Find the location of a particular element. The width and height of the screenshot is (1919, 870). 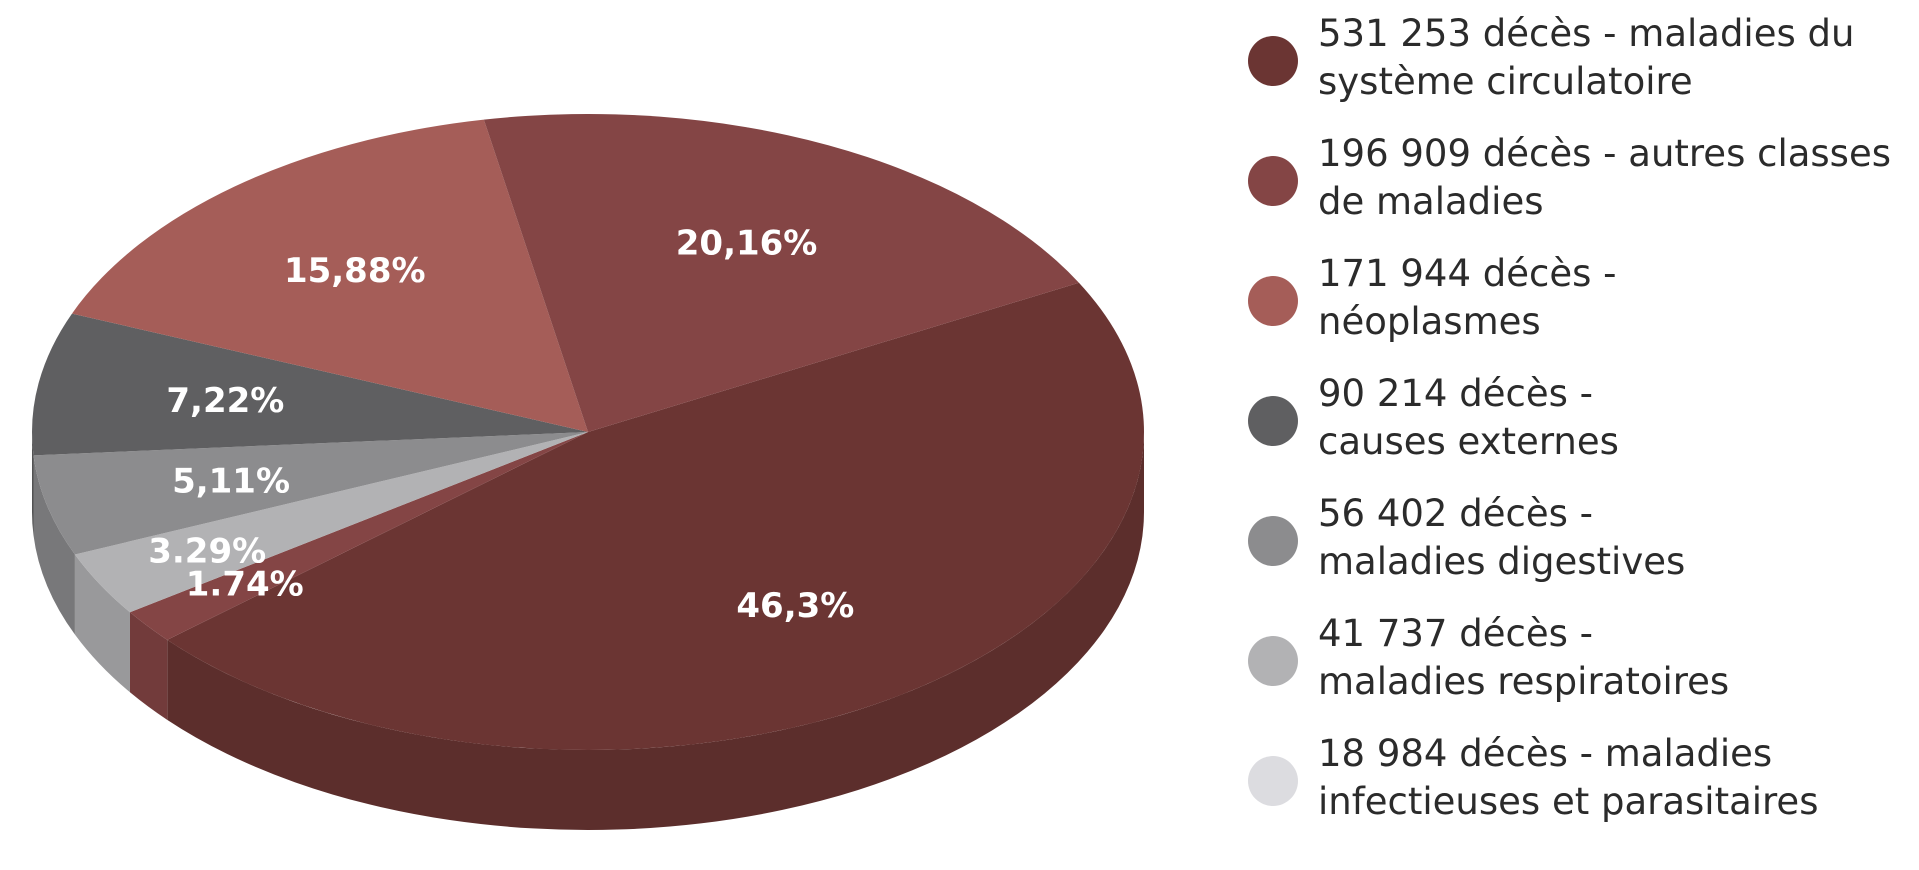

slice-label-6: 20,16% is located at coordinates (747, 244).